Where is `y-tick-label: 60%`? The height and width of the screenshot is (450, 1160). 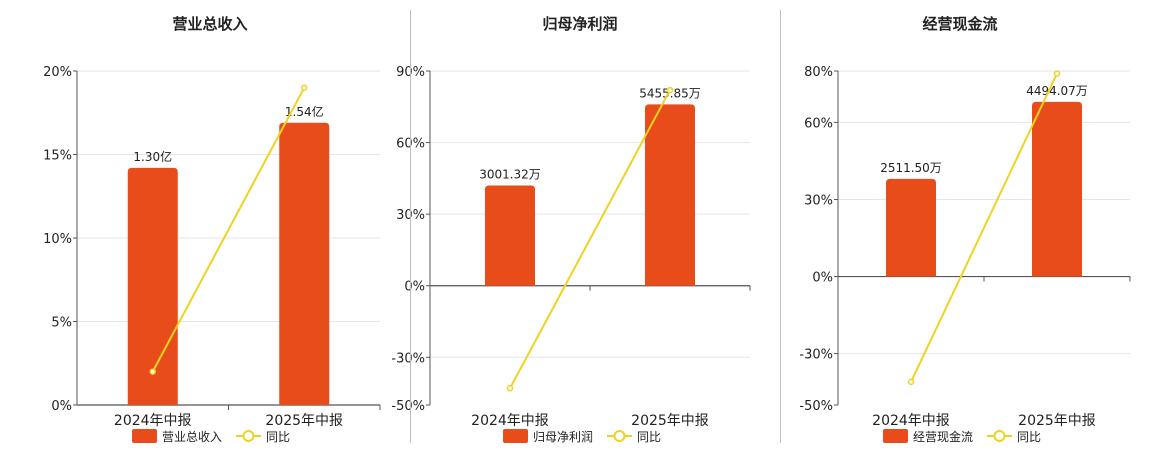
y-tick-label: 60% is located at coordinates (818, 123).